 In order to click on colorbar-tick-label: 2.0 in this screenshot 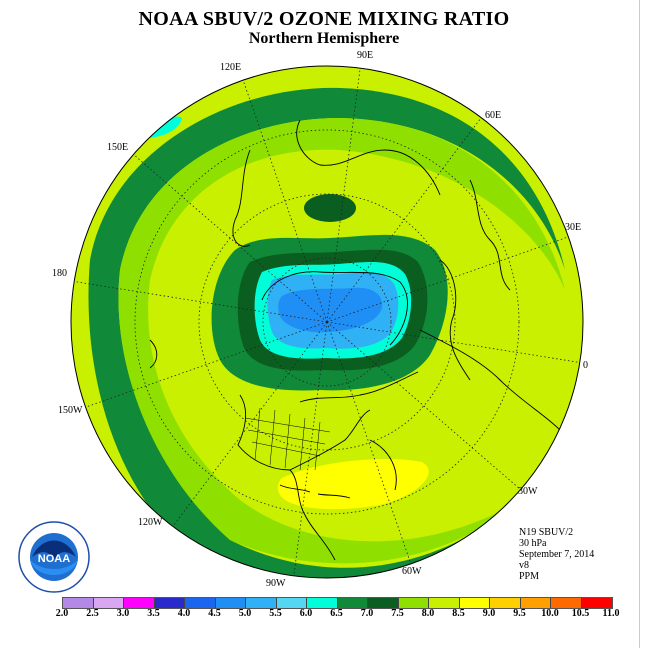, I will do `click(62, 613)`.